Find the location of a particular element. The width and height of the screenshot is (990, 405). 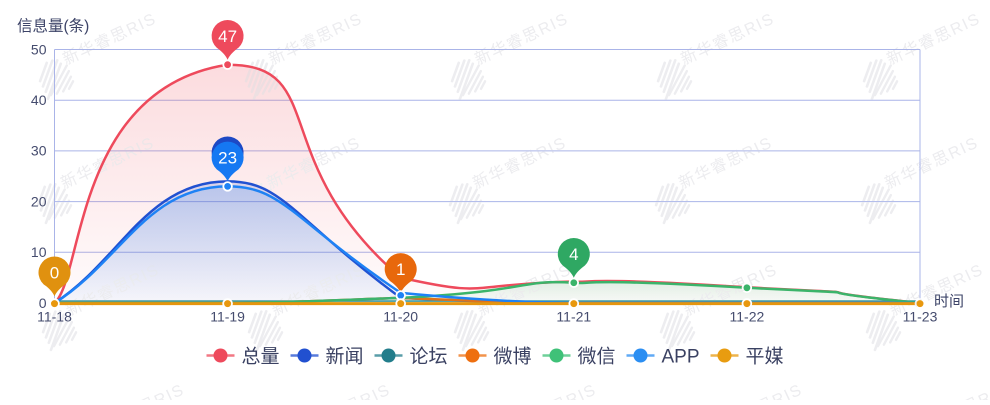

svg-text: 11-22 is located at coordinates (747, 317).